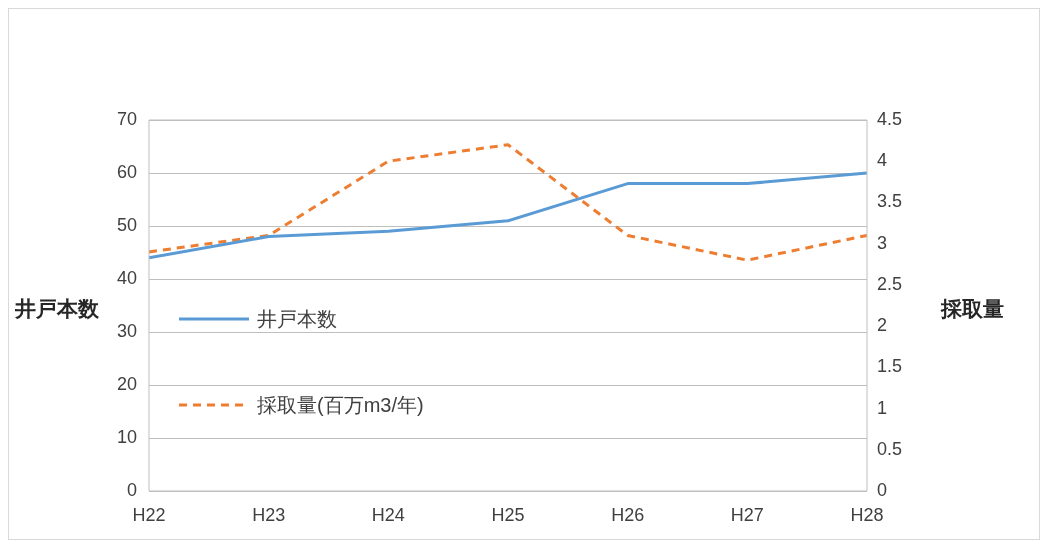 Image resolution: width=1044 pixels, height=547 pixels. What do you see at coordinates (882, 325) in the screenshot?
I see `y2-tick-label: 2` at bounding box center [882, 325].